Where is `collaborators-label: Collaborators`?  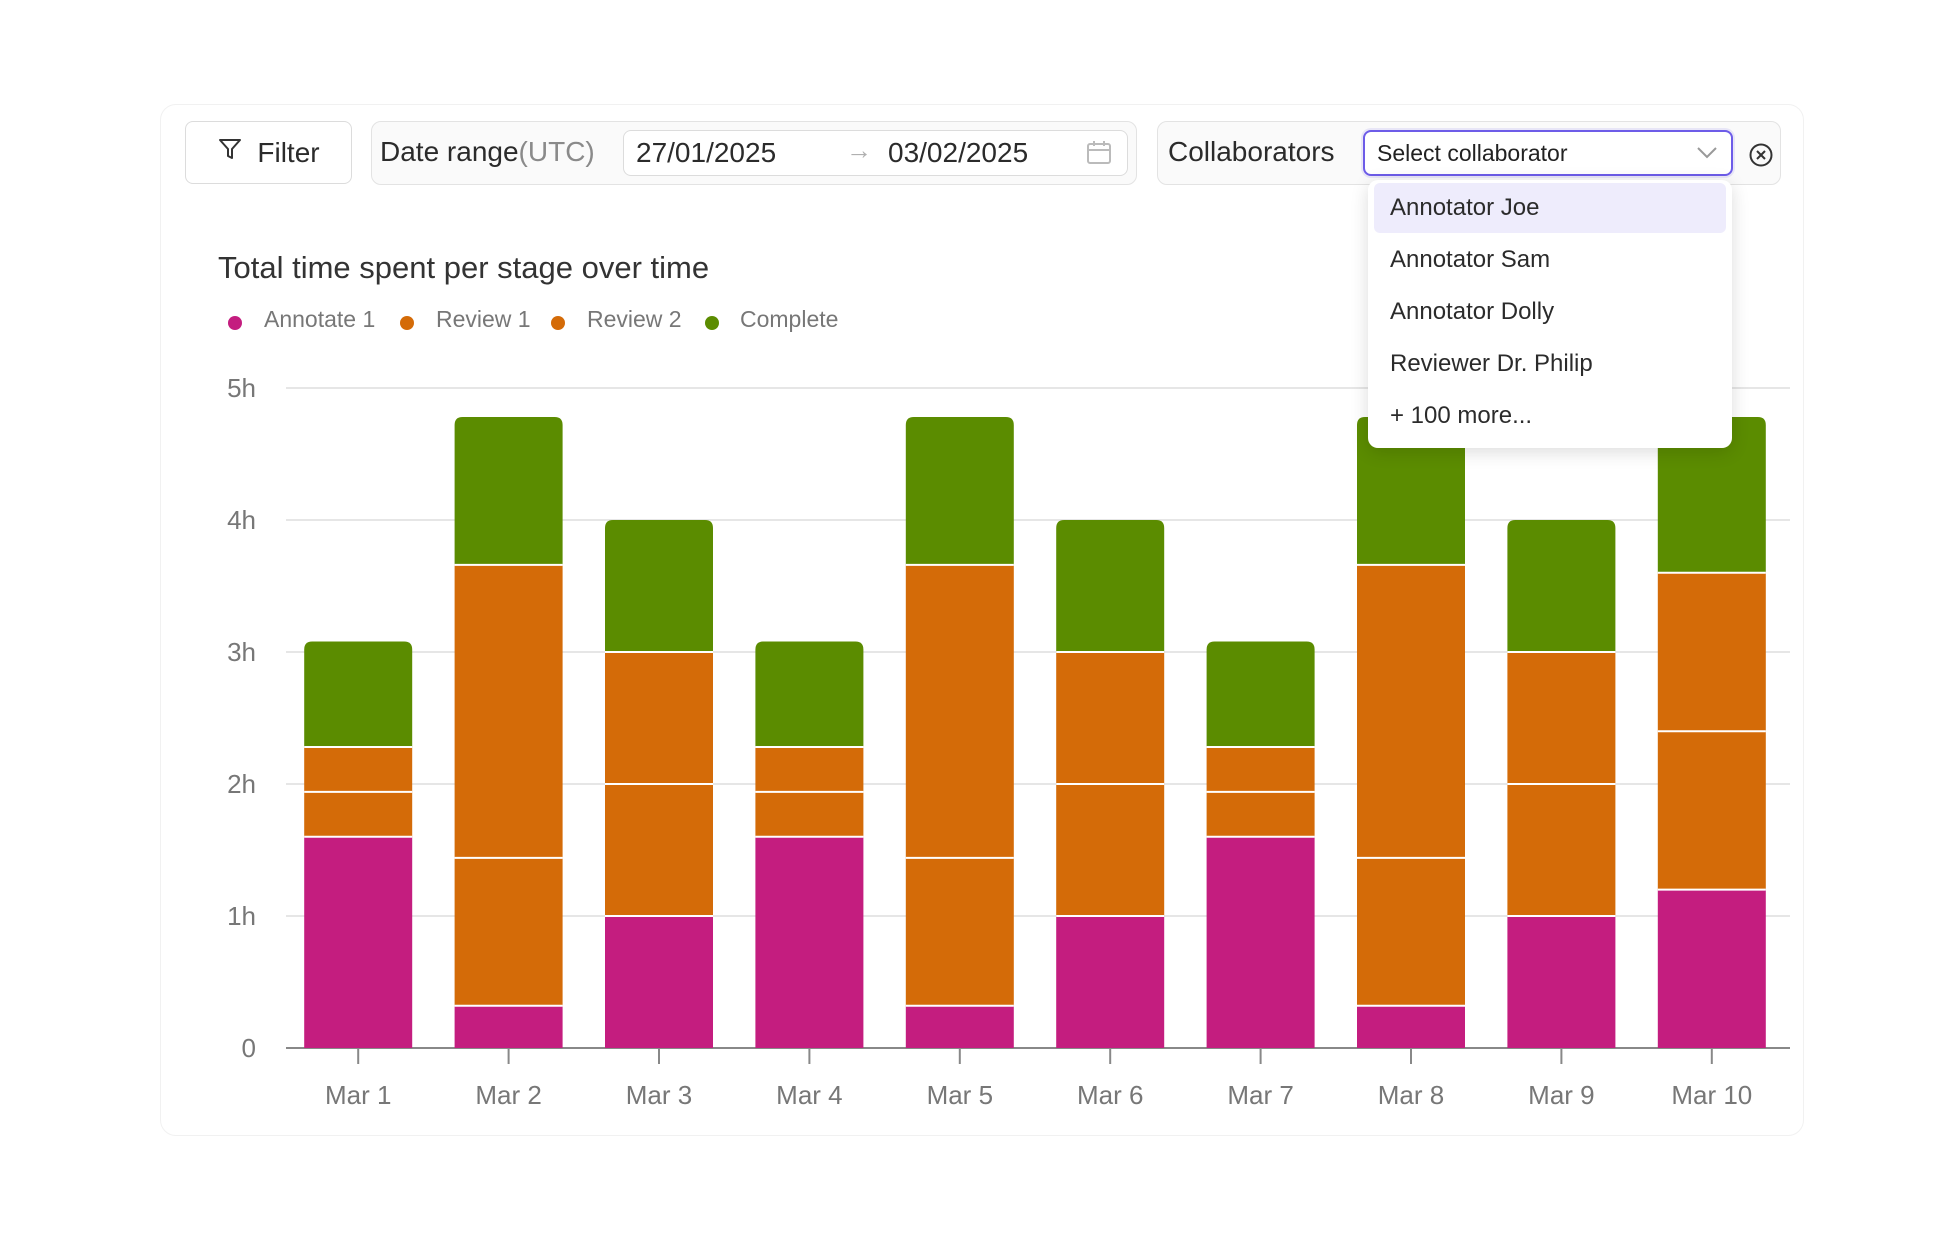 collaborators-label: Collaborators is located at coordinates (1251, 151).